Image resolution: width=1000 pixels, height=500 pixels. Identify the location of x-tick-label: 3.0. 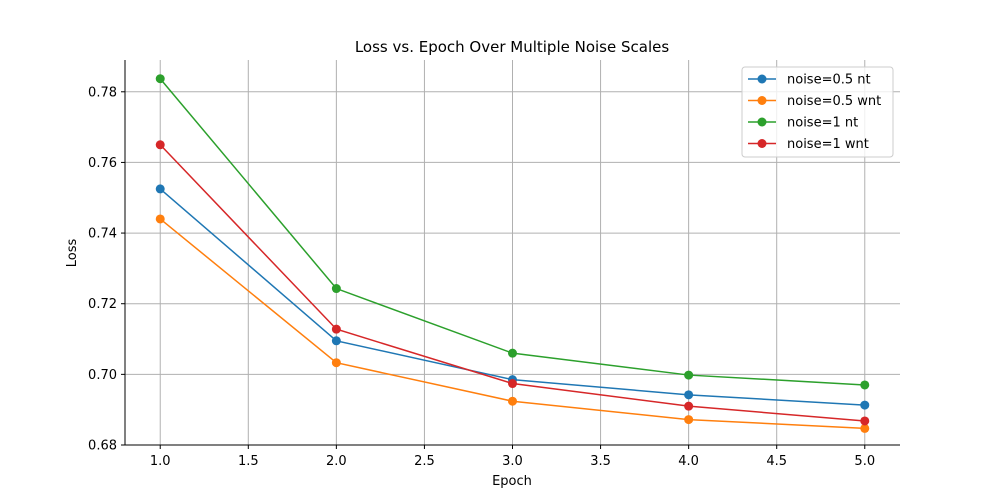
(512, 461).